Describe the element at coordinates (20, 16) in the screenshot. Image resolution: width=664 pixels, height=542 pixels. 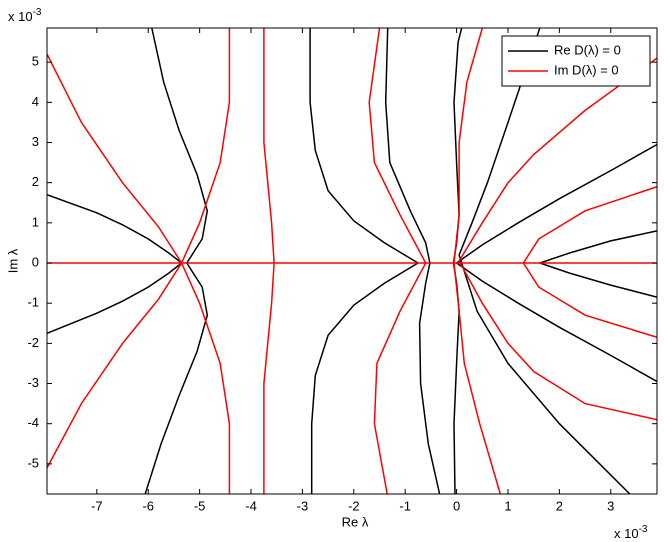
I see `y-multiplier-base: x 10` at that location.